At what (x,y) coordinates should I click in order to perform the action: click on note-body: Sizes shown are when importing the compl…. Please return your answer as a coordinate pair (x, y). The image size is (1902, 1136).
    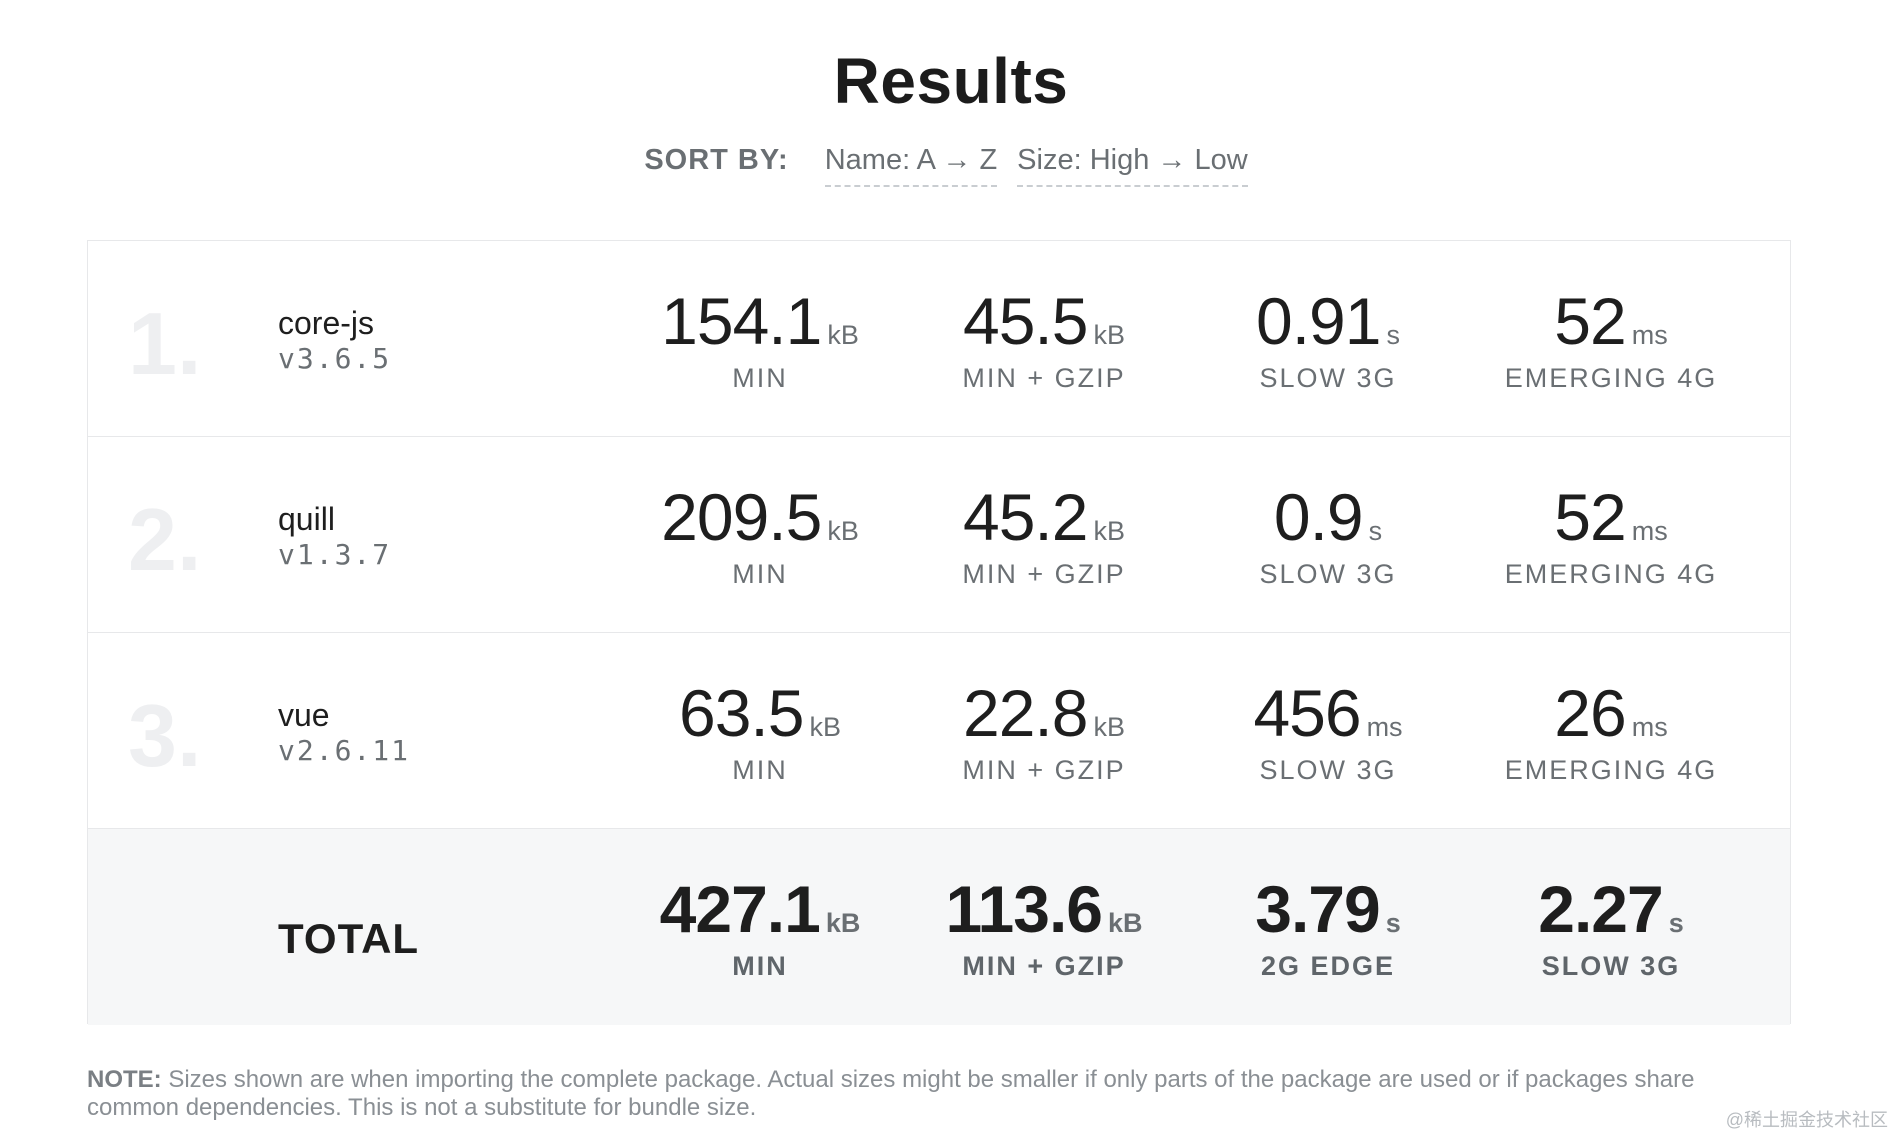
    Looking at the image, I should click on (891, 1093).